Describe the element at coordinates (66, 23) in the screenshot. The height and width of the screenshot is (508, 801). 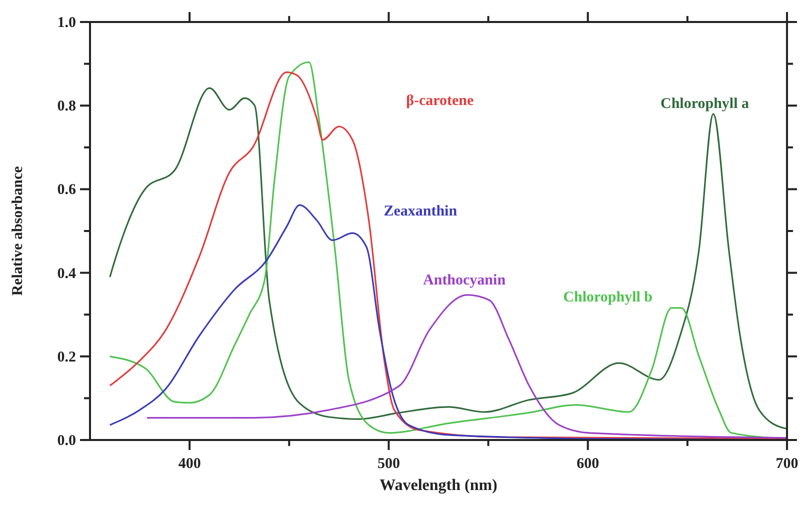
I see `y-tick-label: 1.0` at that location.